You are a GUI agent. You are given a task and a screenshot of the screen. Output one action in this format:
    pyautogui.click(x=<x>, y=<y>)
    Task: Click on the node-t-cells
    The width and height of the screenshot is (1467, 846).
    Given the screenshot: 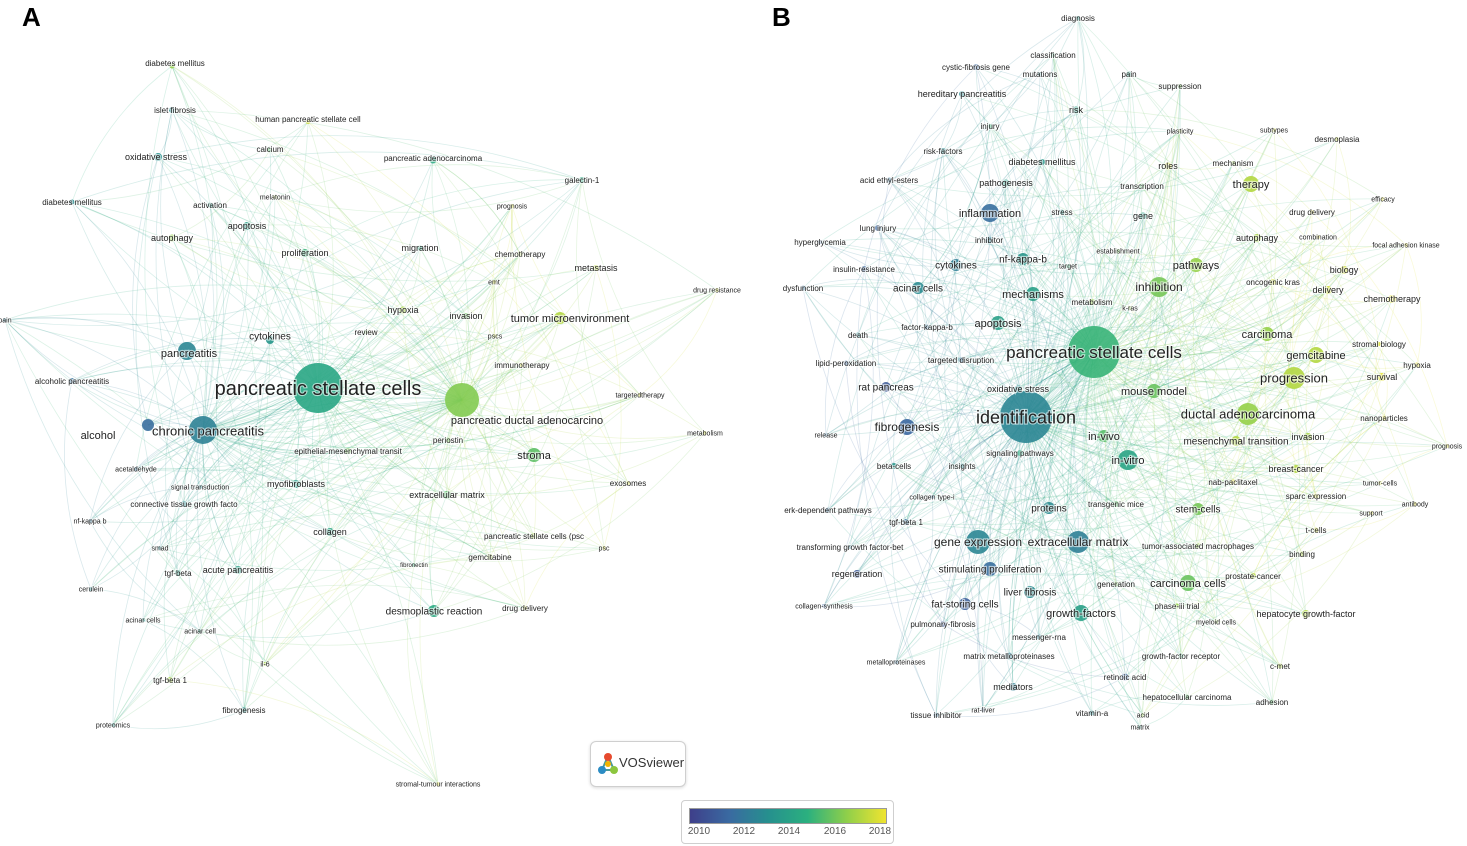 What is the action you would take?
    pyautogui.click(x=1316, y=530)
    